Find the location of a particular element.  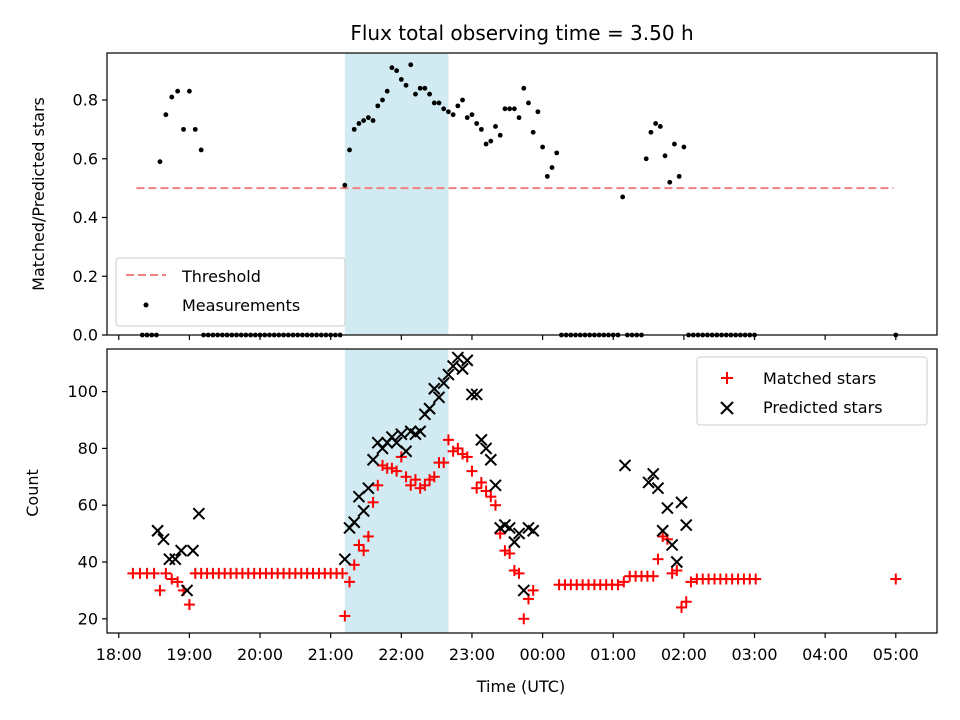

legend-measurements-swatch is located at coordinates (146, 305).